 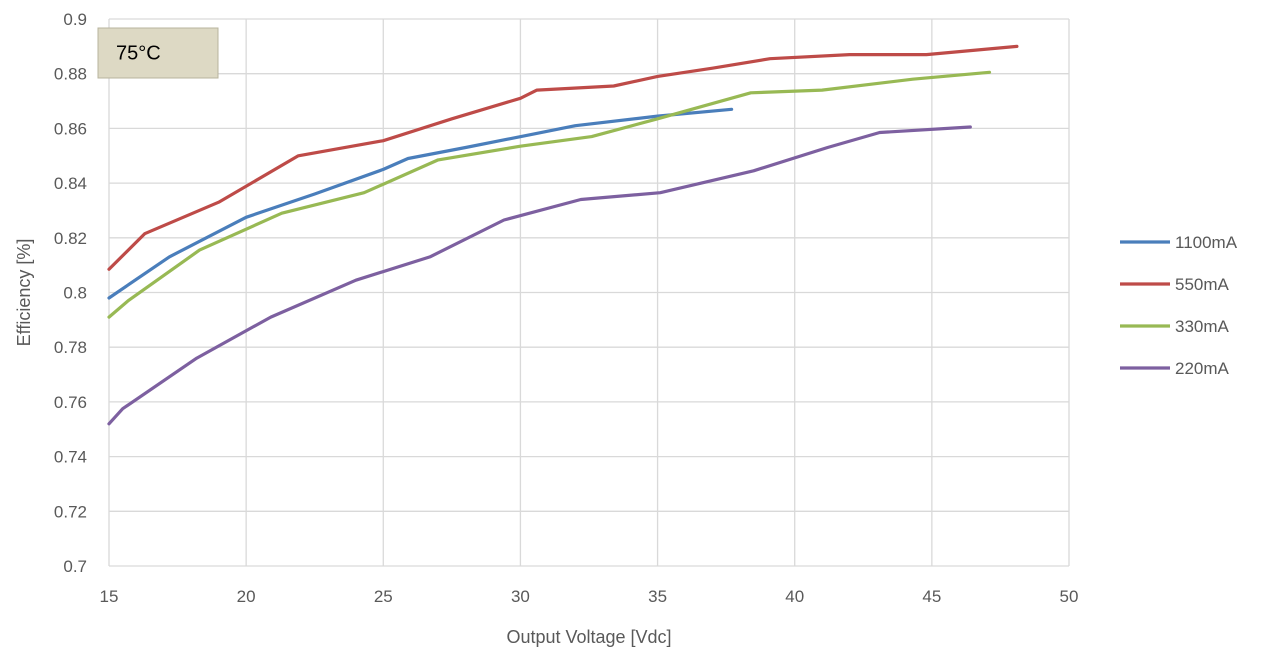 What do you see at coordinates (246, 596) in the screenshot?
I see `x-tick-label: 20` at bounding box center [246, 596].